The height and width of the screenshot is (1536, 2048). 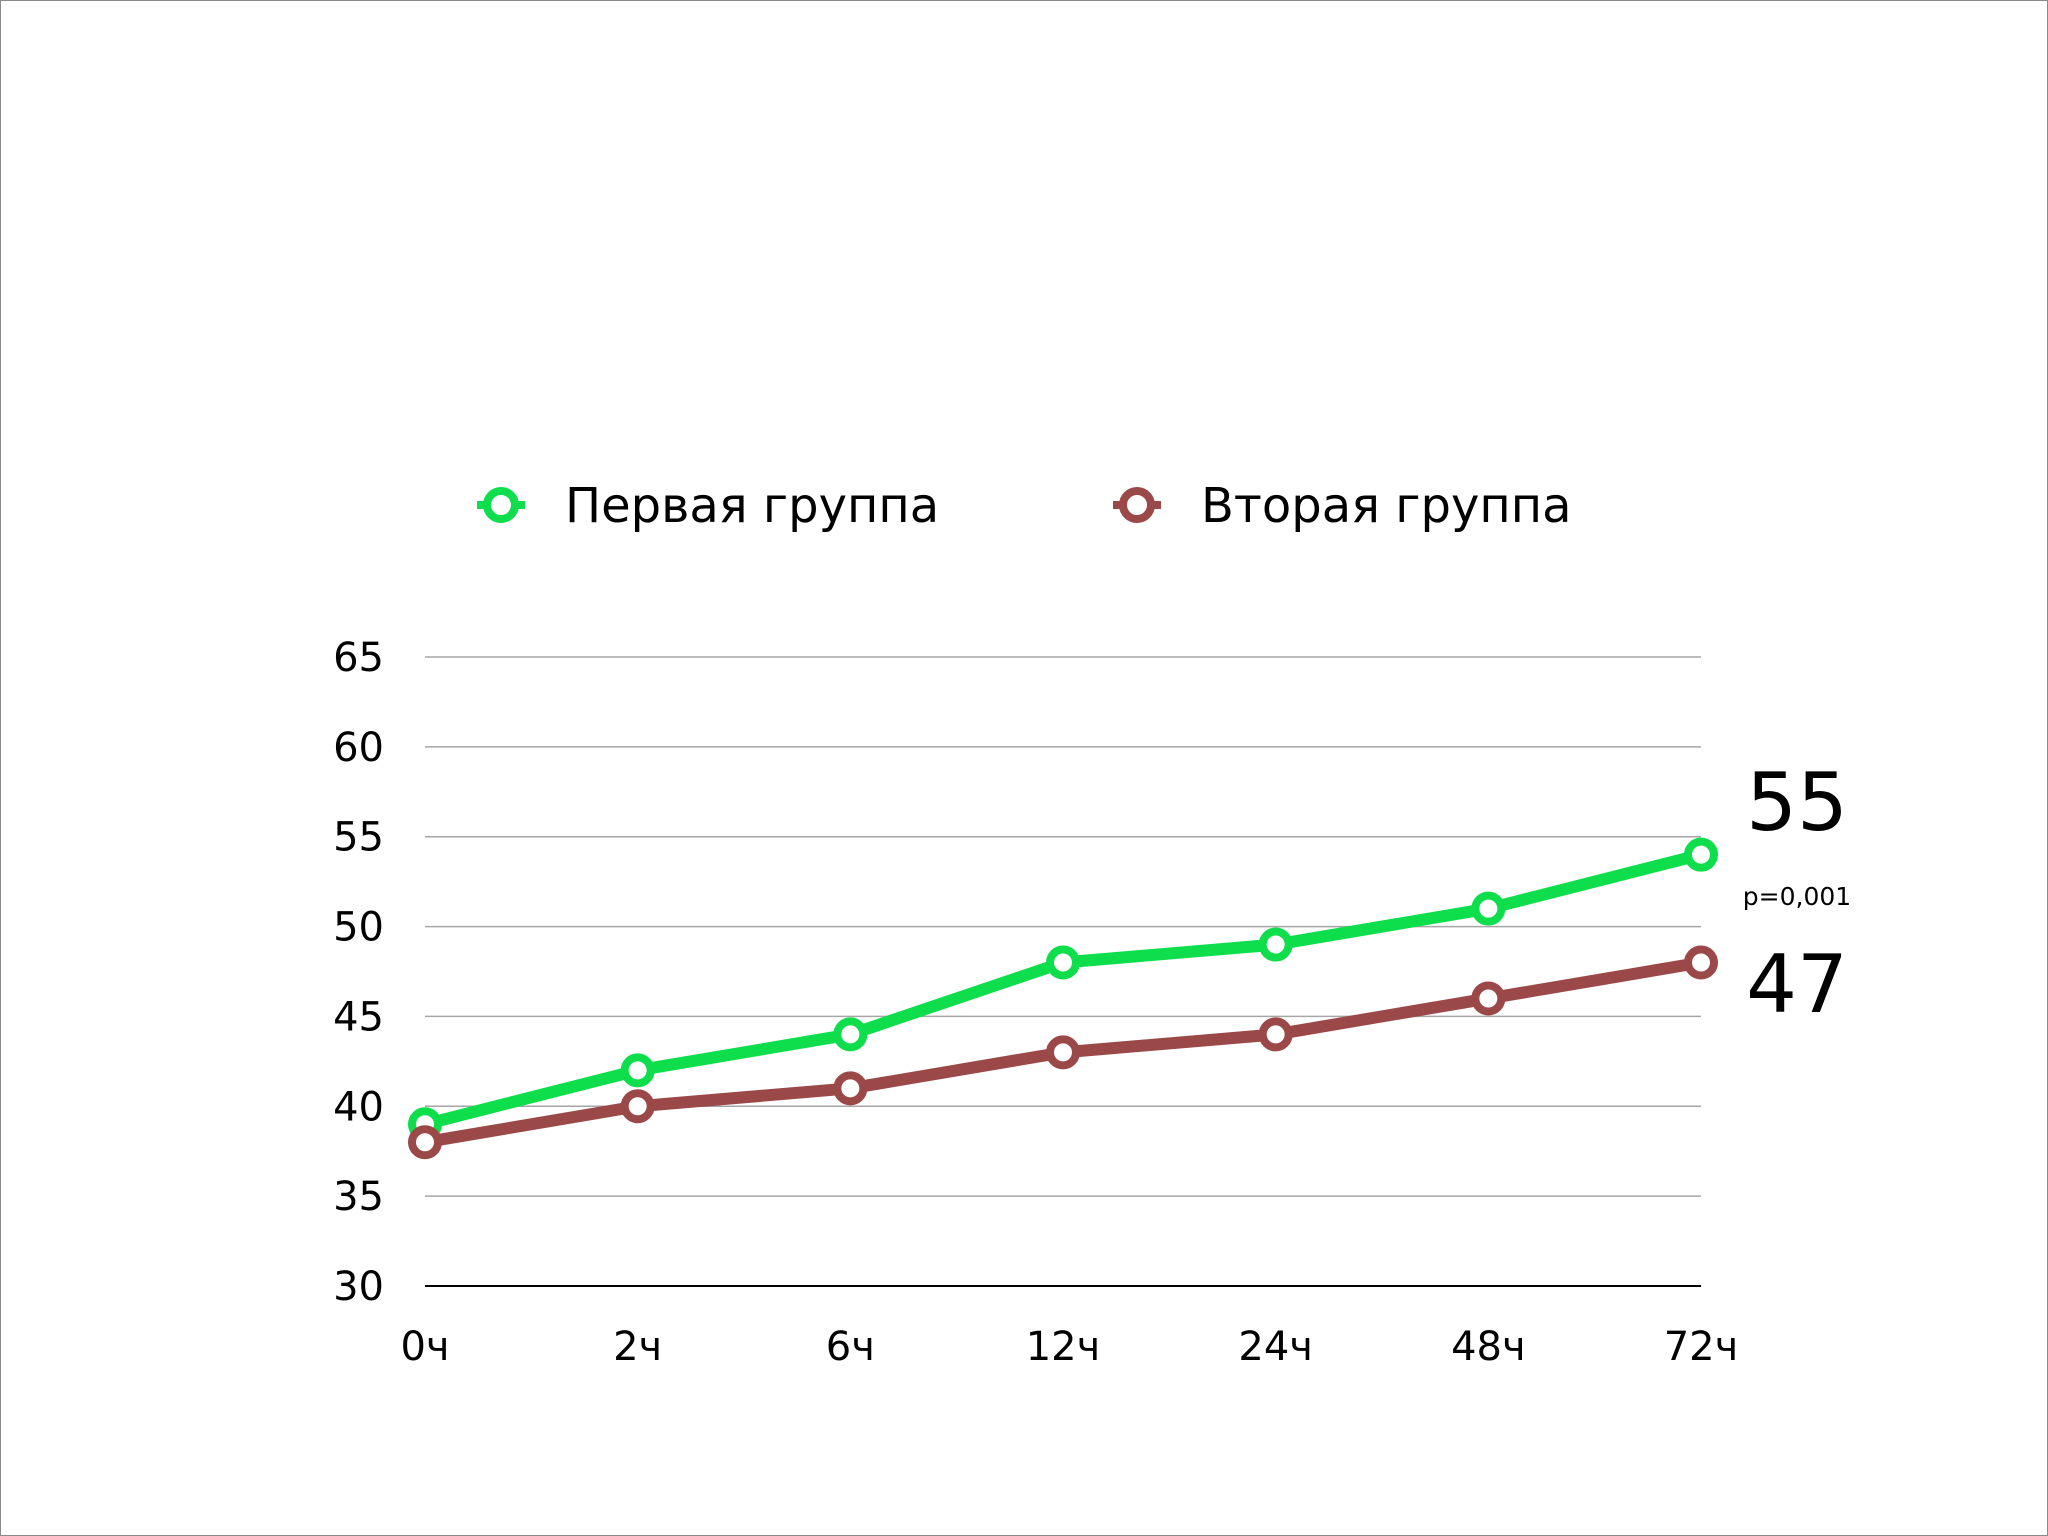 I want to click on y-tick-label: 50, so click(x=358, y=928).